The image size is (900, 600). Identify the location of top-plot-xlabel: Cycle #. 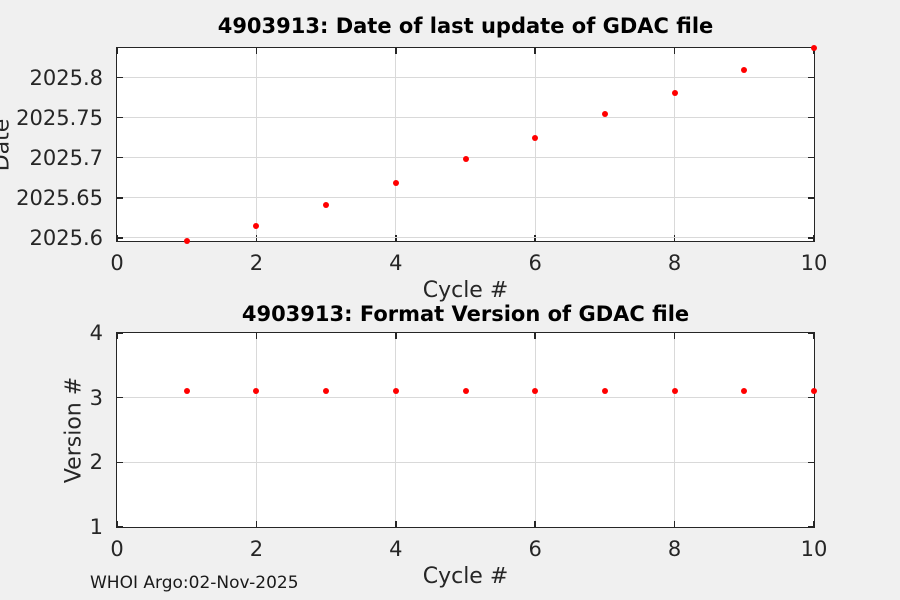
(465, 290).